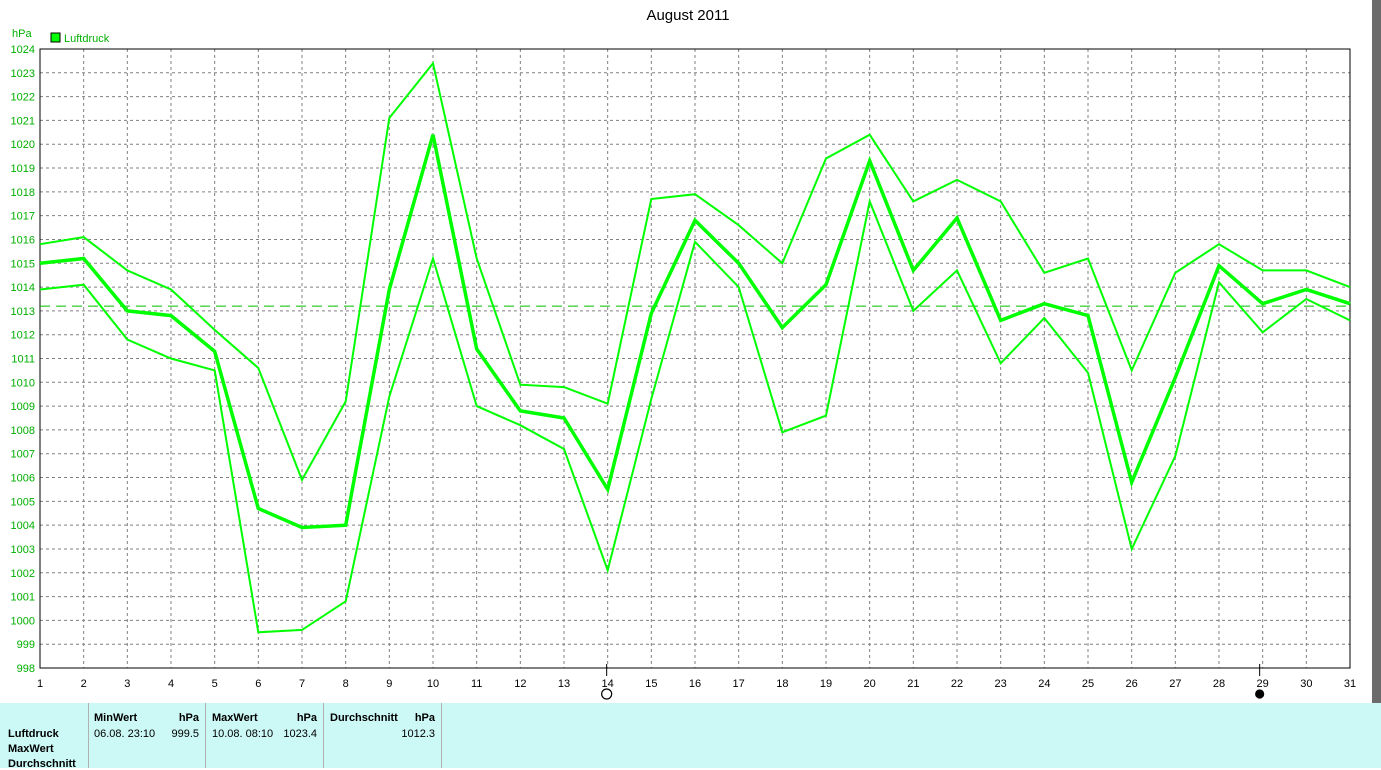 The image size is (1381, 770). I want to click on moon-markers, so click(933, 682).